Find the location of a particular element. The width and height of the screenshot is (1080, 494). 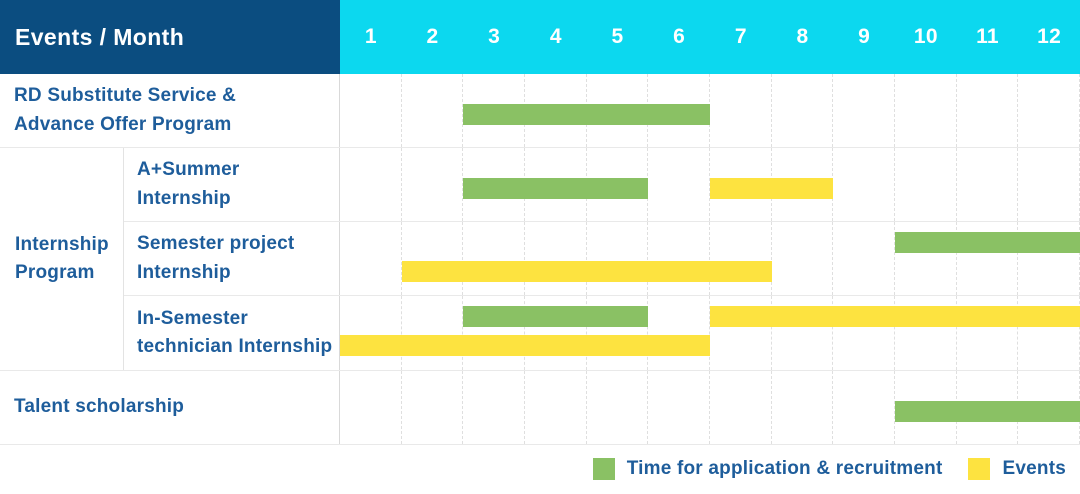

legend: Time for application & recruitment Events is located at coordinates (540, 469).